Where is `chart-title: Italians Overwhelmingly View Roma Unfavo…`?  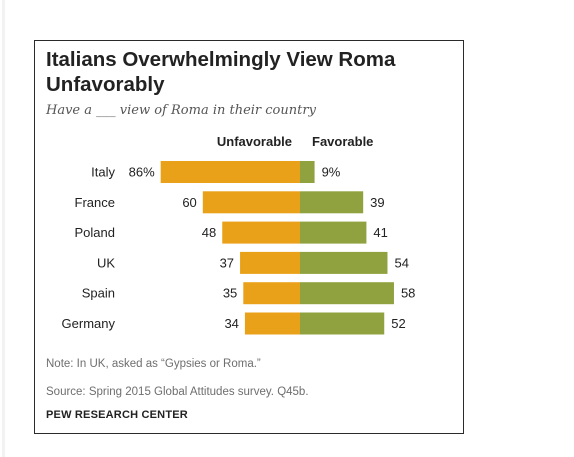 chart-title: Italians Overwhelmingly View Roma Unfavo… is located at coordinates (221, 72).